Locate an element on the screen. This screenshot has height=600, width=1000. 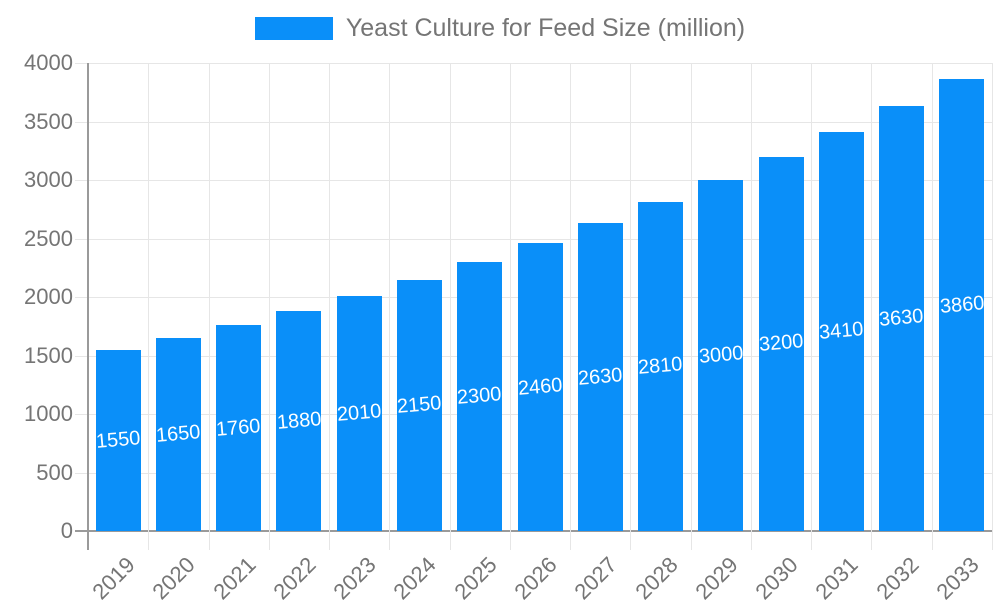
y-tick-label: 4000 is located at coordinates (48, 62).